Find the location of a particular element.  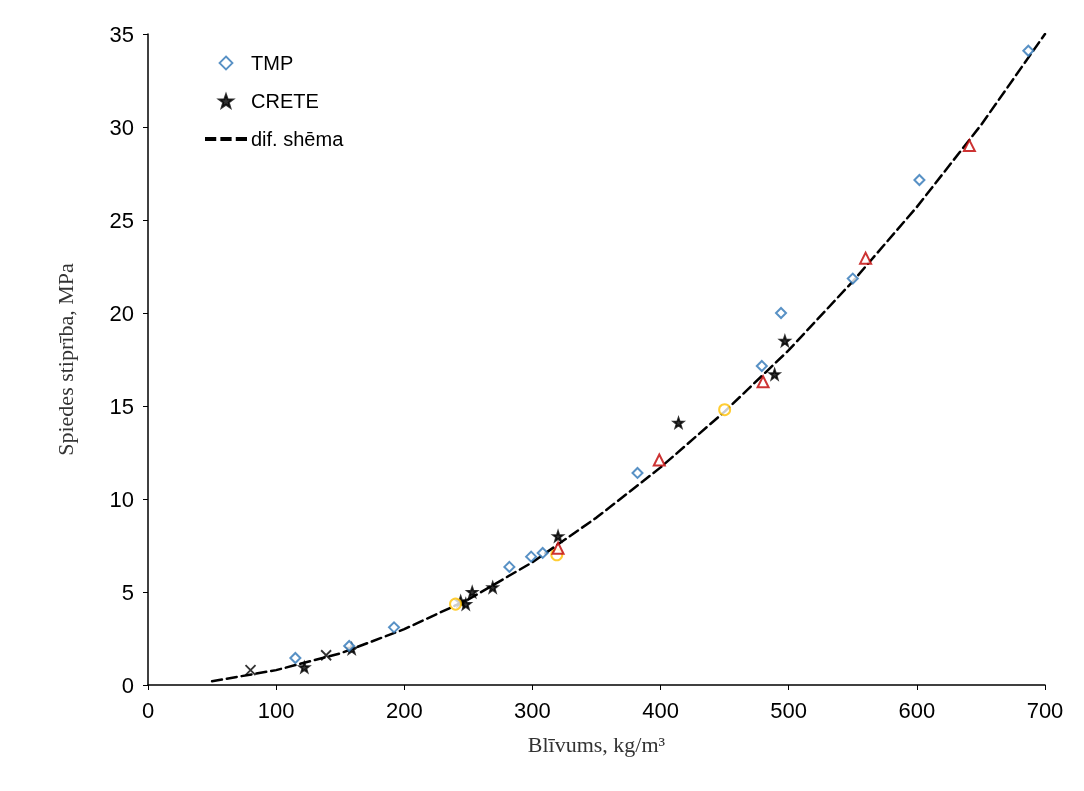

x-tick-label: 700 is located at coordinates (1045, 710).